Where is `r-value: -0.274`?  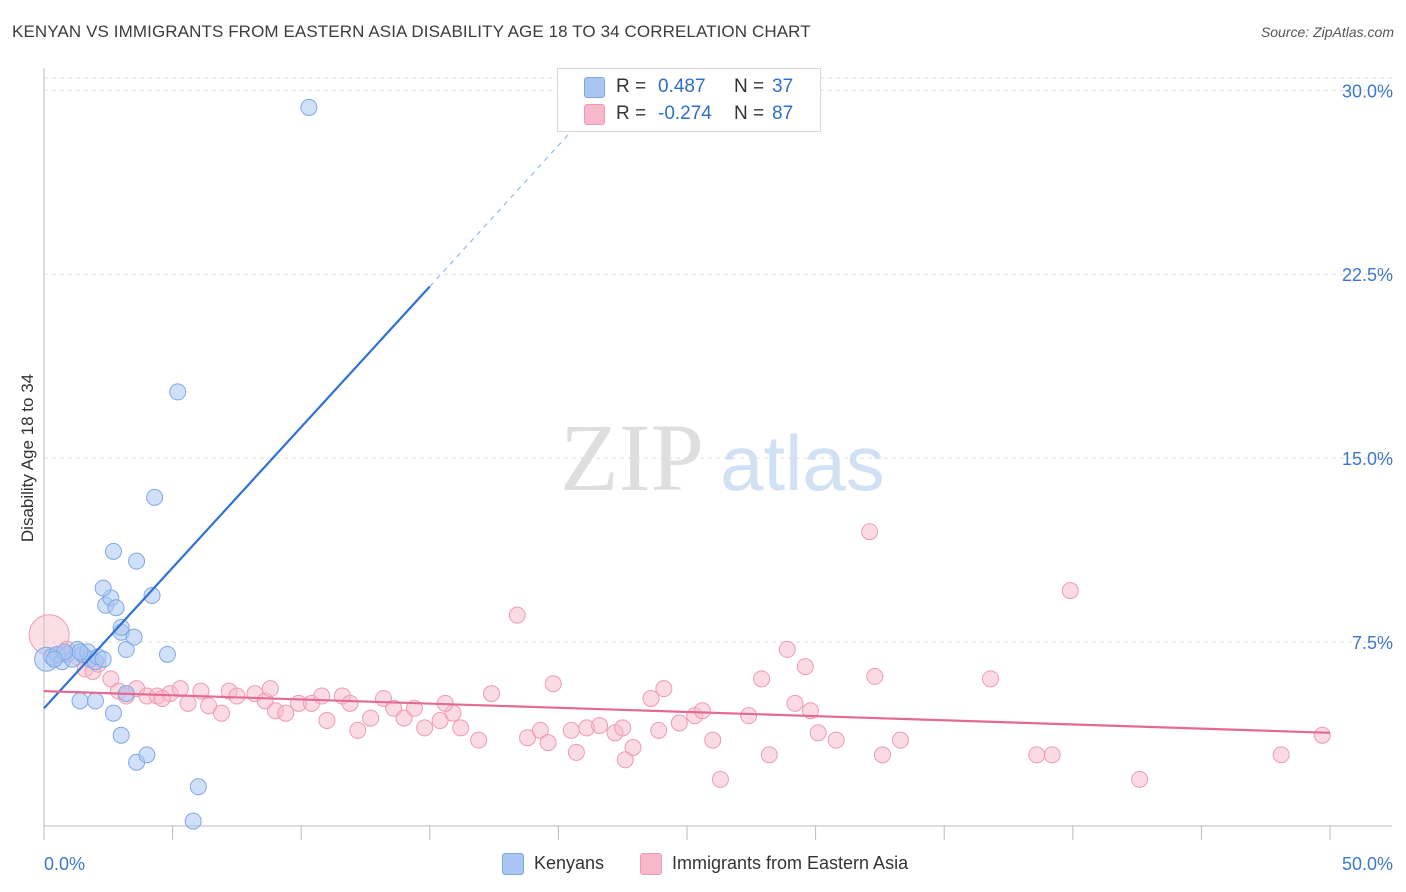
r-value: -0.274 is located at coordinates (685, 113).